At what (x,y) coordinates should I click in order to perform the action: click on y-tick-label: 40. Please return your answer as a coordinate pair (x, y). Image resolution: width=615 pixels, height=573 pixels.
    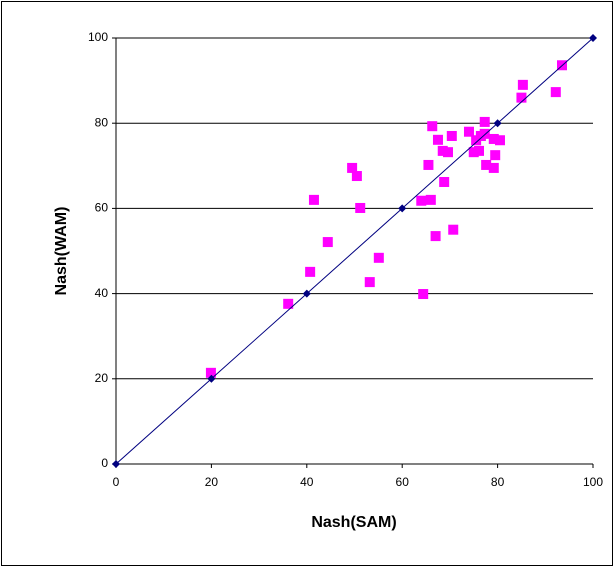
    Looking at the image, I should click on (102, 293).